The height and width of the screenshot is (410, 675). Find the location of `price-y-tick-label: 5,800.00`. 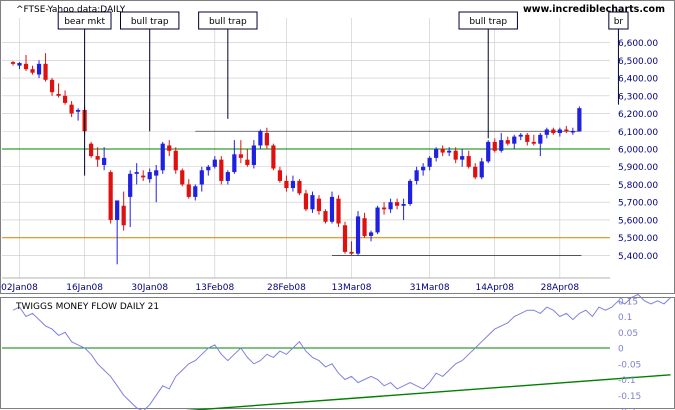

price-y-tick-label: 5,800.00 is located at coordinates (638, 186).